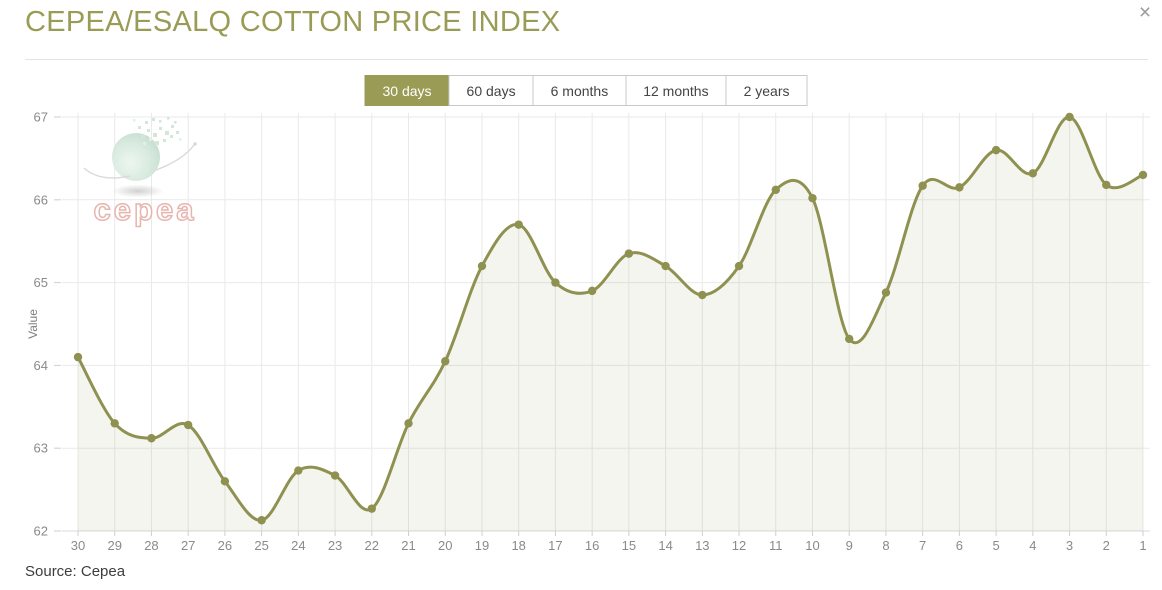  I want to click on x-axis-ticks, so click(610, 533).